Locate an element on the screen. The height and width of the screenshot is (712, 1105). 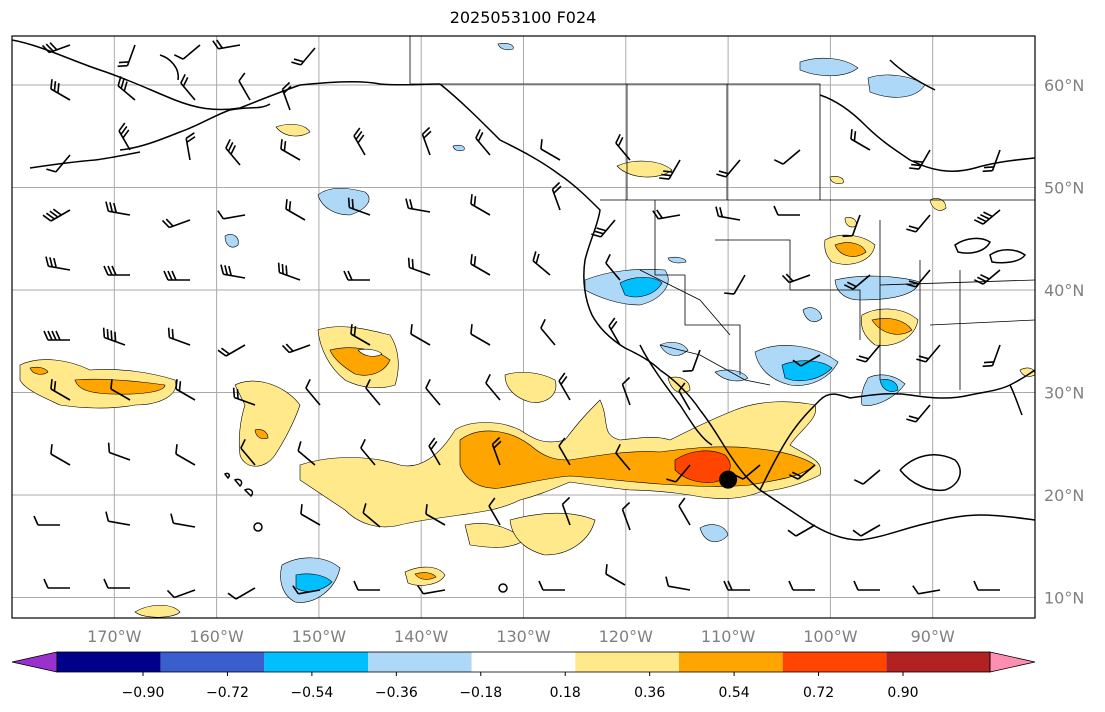
longitude-tick-label: 90°W is located at coordinates (933, 636).